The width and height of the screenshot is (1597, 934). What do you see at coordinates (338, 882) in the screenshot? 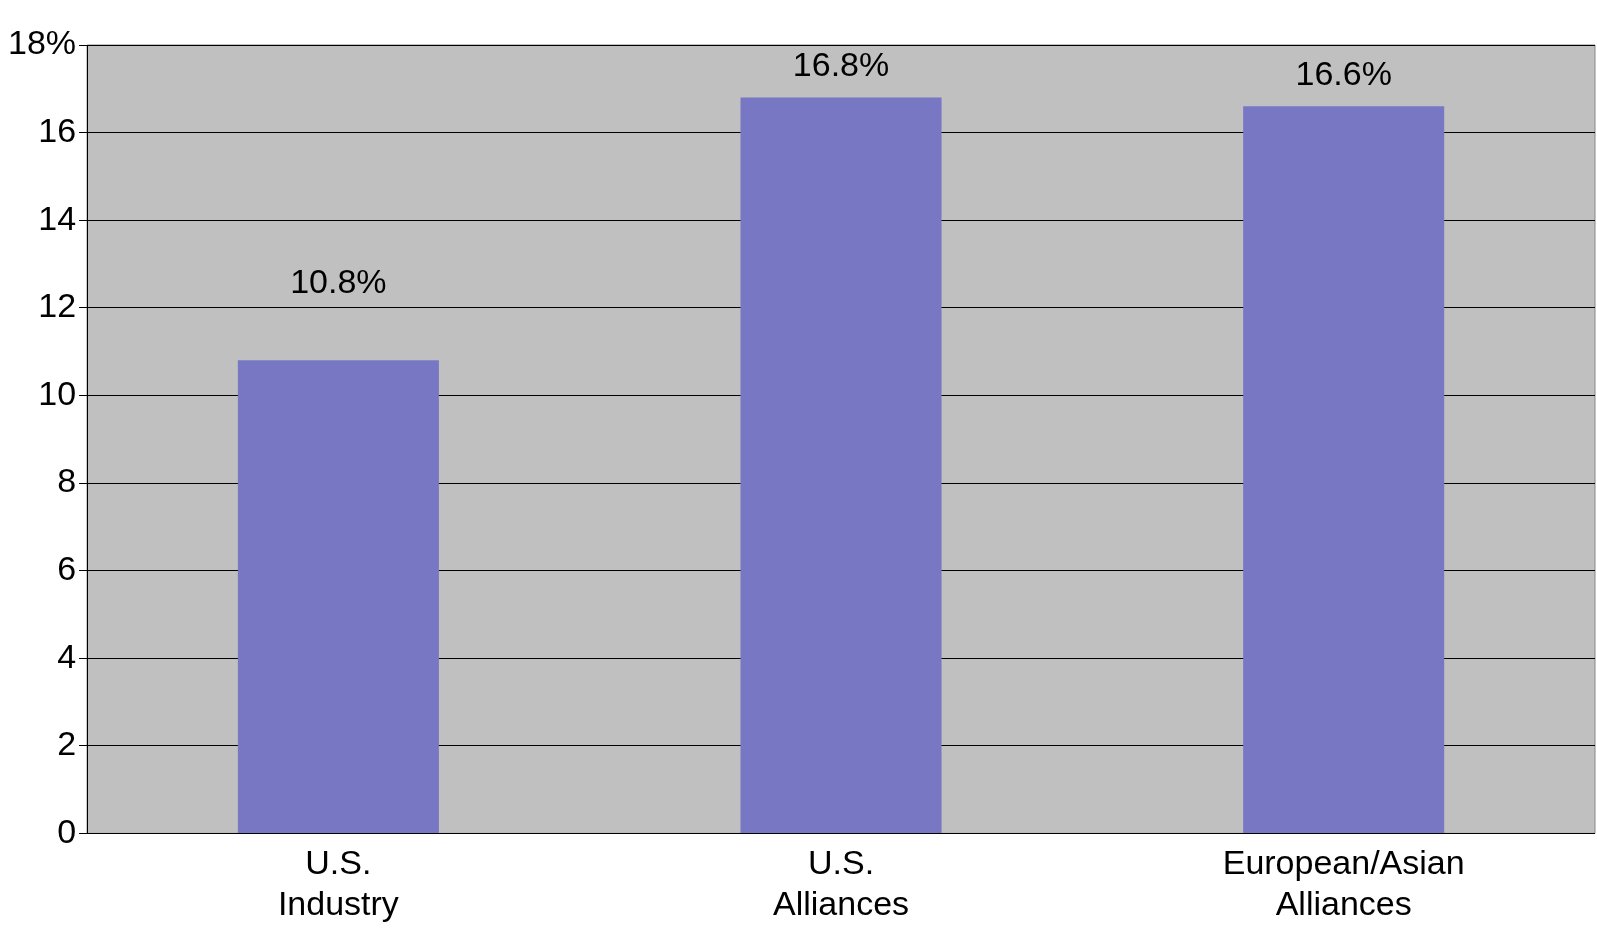
I see `x-tick-label: U.S. Industry` at bounding box center [338, 882].